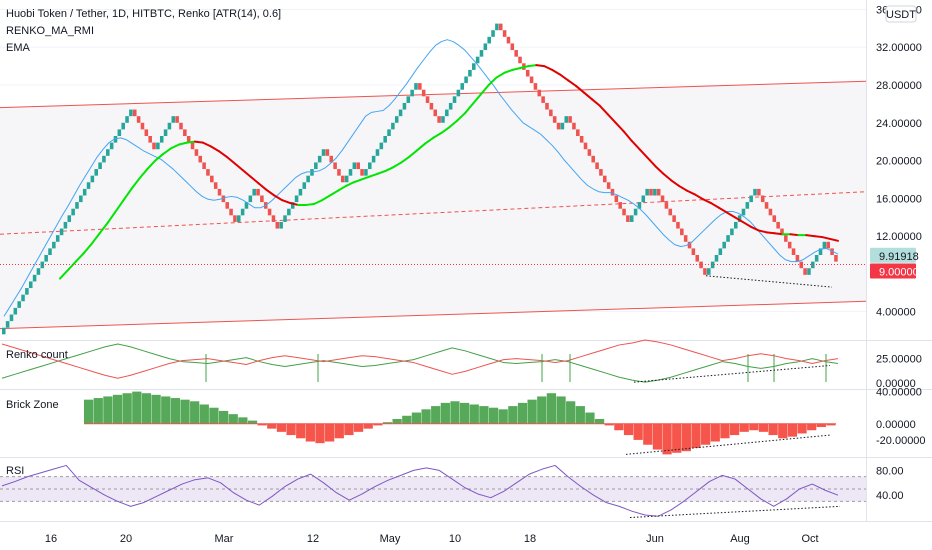  Describe the element at coordinates (655, 539) in the screenshot. I see `time-axis-label: Jun` at that location.